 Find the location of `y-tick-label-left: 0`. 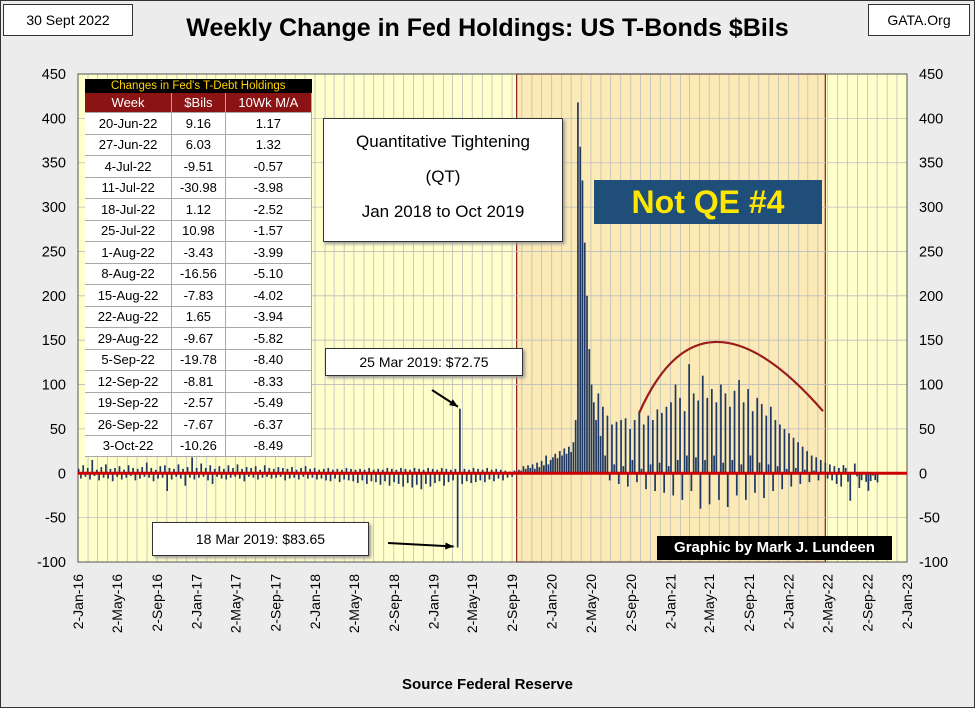

y-tick-label-left: 0 is located at coordinates (62, 474).